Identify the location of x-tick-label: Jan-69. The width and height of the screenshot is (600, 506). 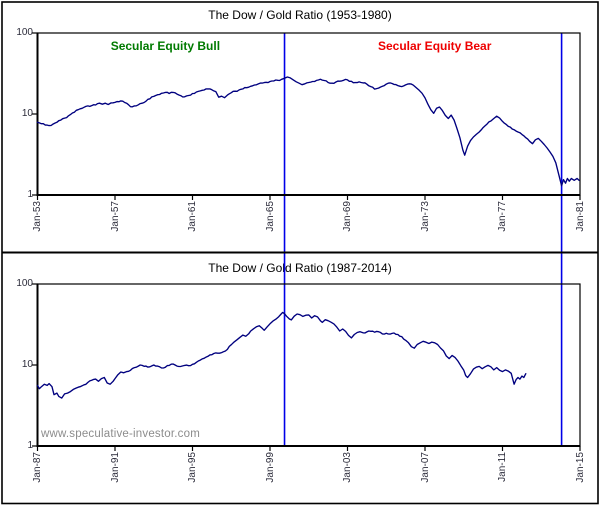
(347, 216).